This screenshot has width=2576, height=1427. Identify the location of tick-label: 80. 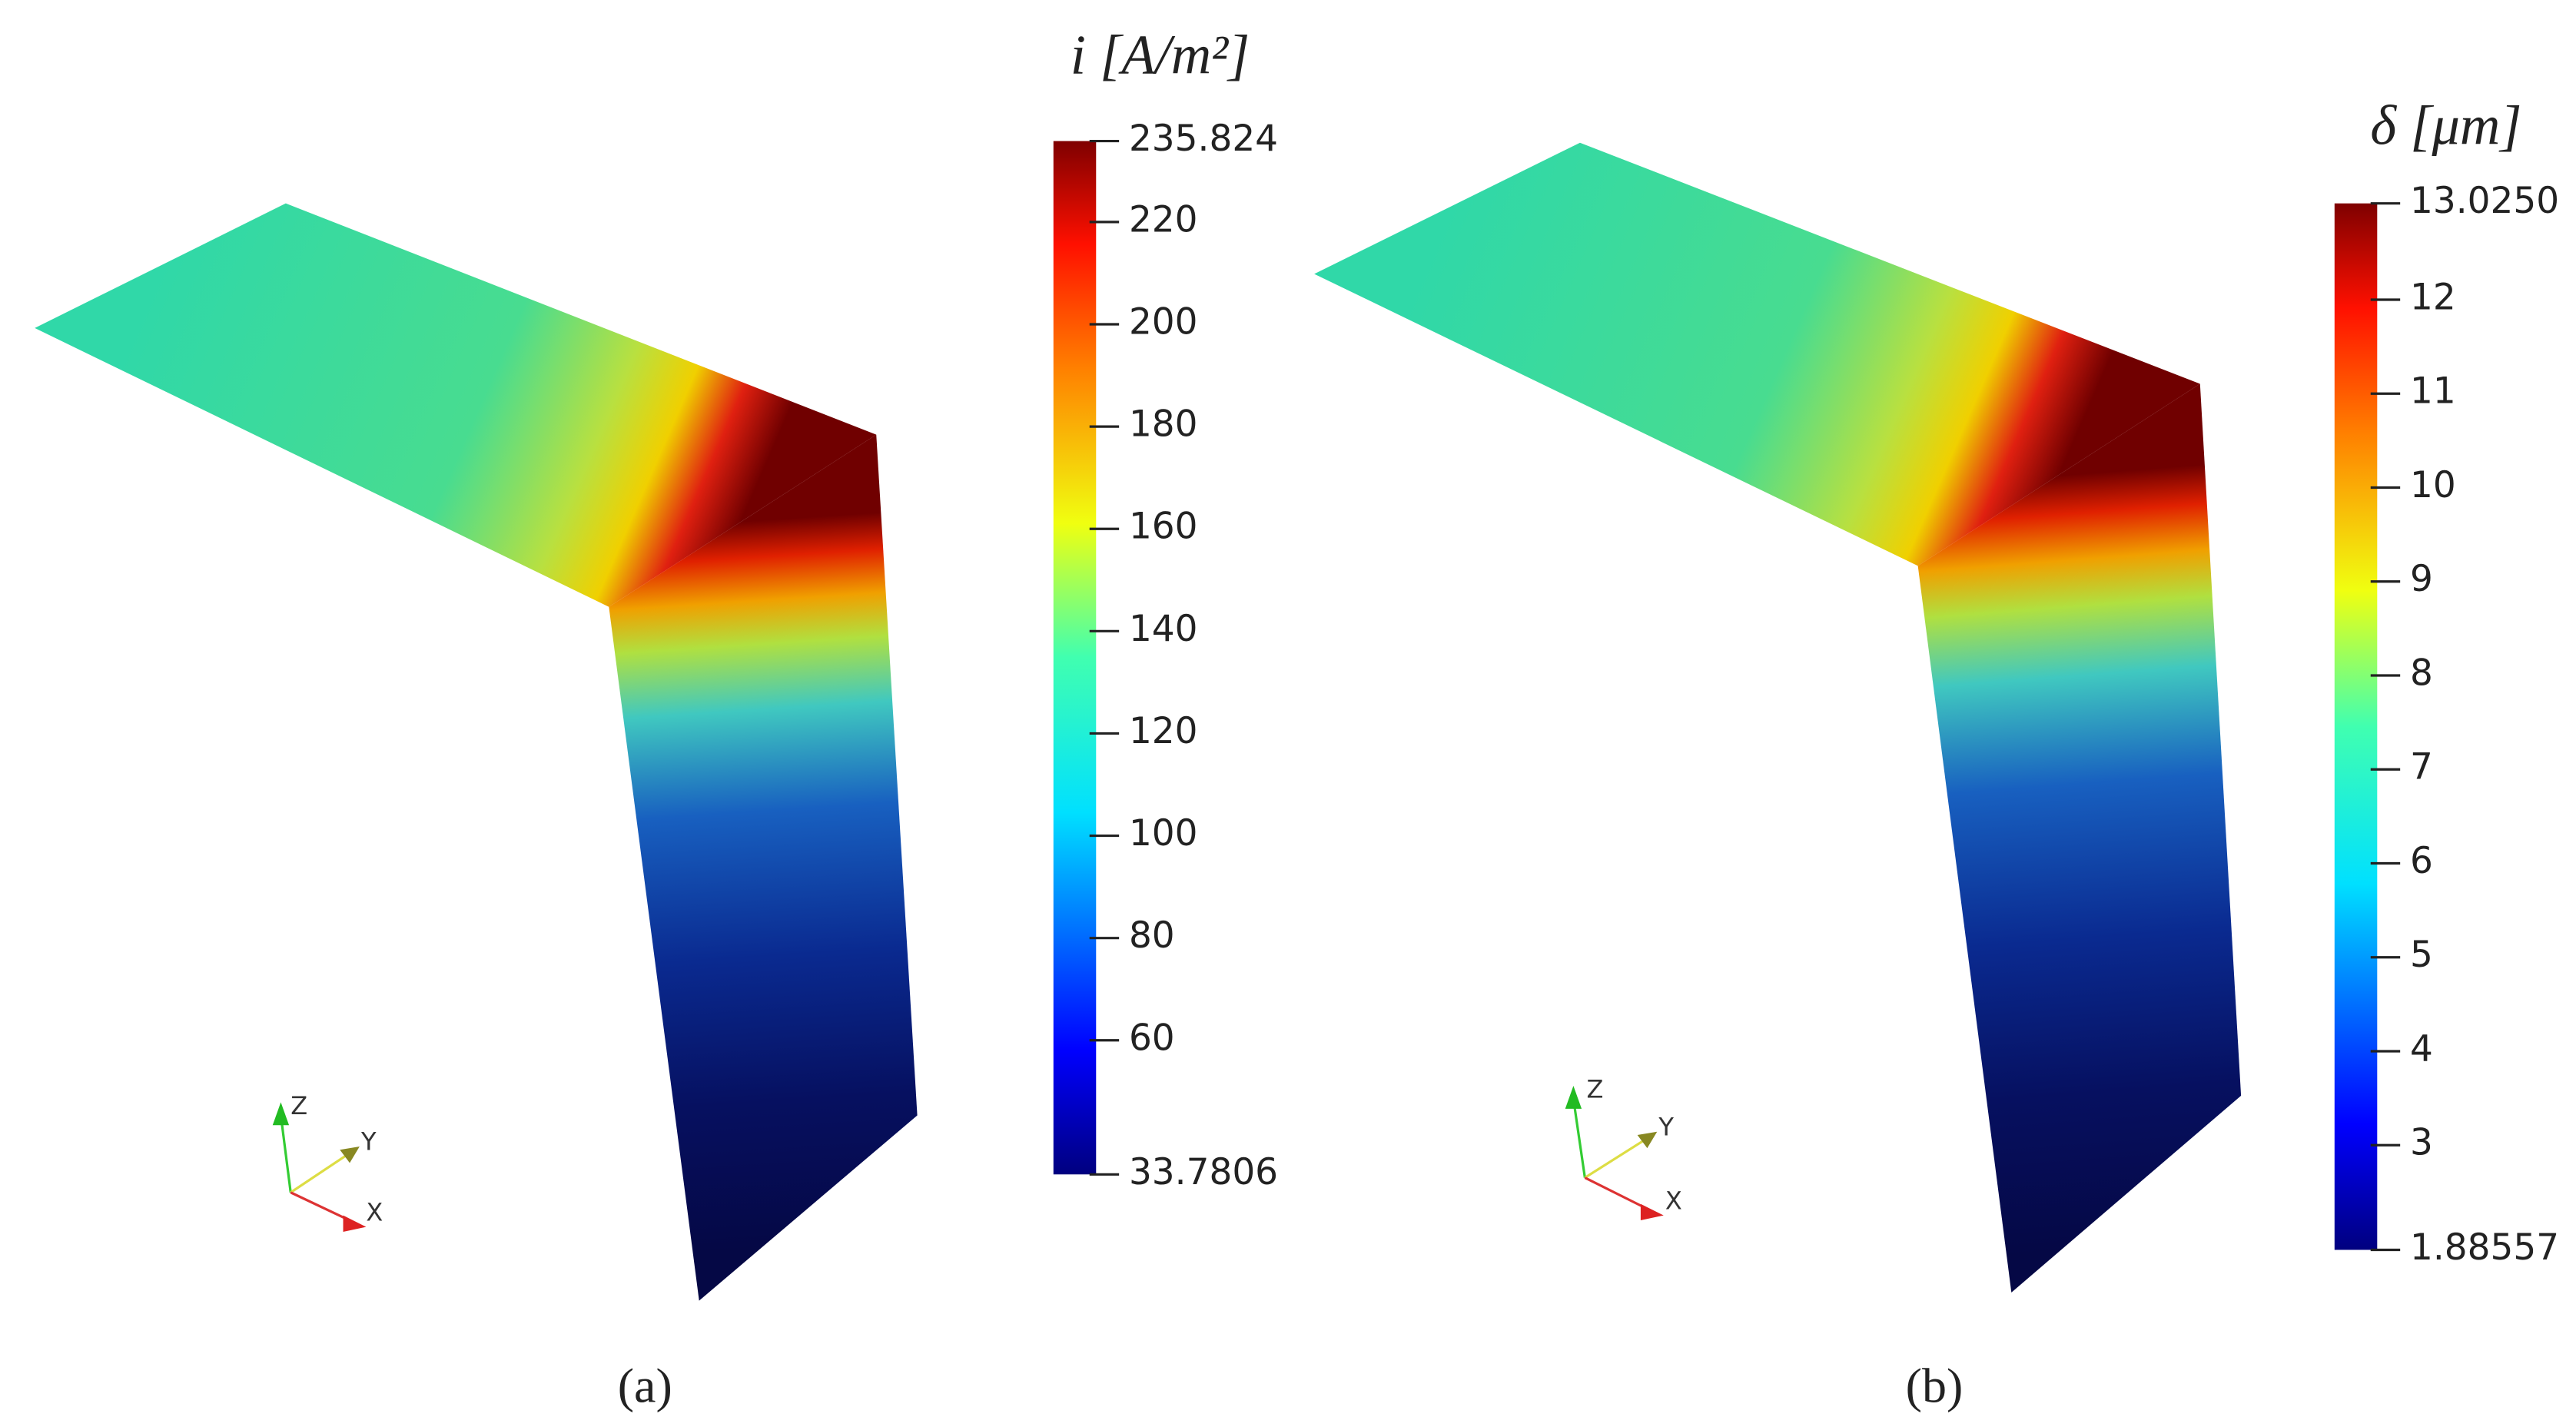
(1152, 935).